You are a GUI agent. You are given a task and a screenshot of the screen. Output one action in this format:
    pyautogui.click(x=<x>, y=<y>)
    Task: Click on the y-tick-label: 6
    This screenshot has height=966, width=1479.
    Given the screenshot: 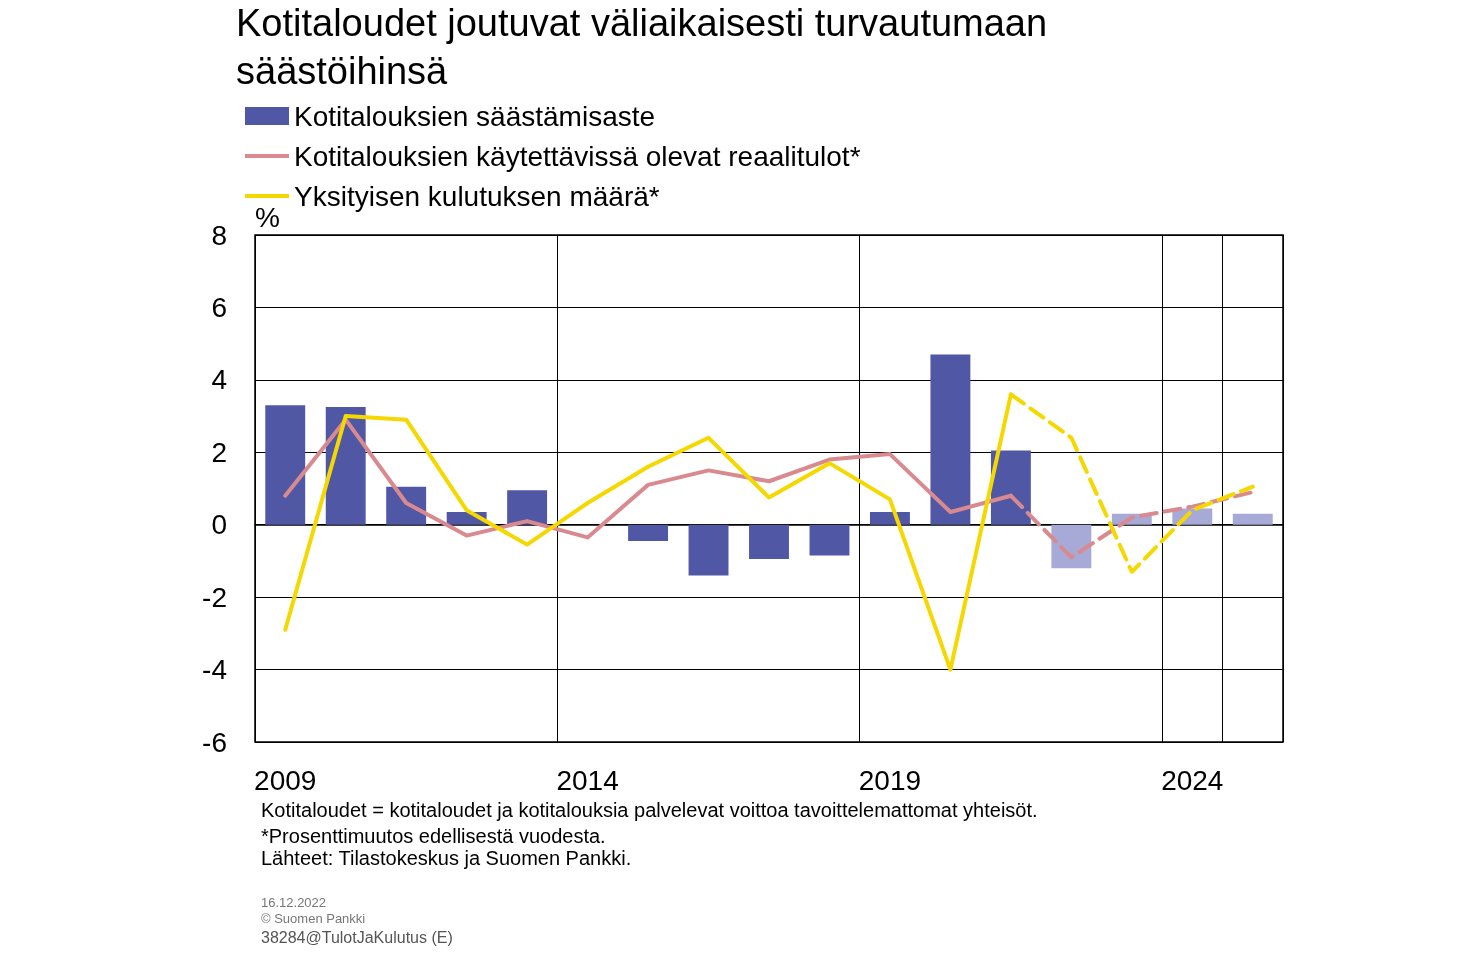 What is the action you would take?
    pyautogui.click(x=219, y=307)
    